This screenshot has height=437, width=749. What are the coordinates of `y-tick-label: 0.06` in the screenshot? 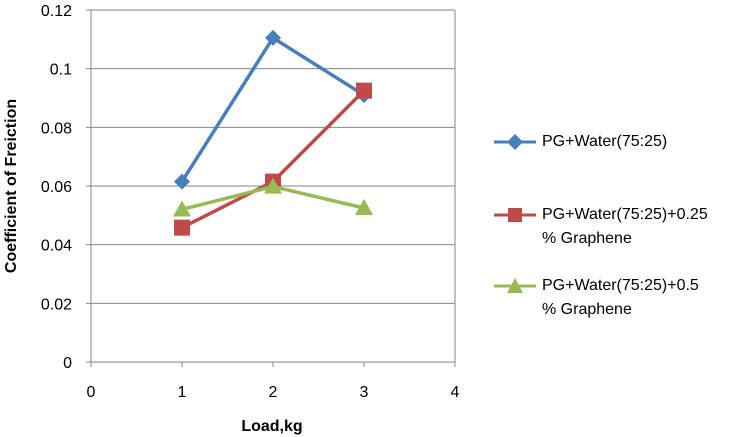 It's located at (56, 187).